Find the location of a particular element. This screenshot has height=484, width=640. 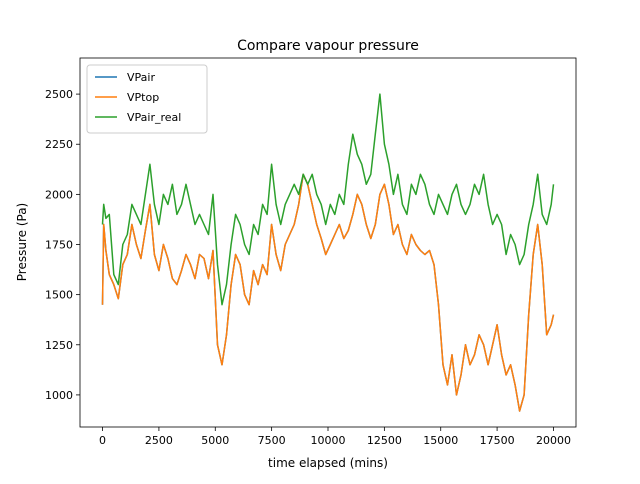

x-tick-label: 20000 is located at coordinates (553, 440).